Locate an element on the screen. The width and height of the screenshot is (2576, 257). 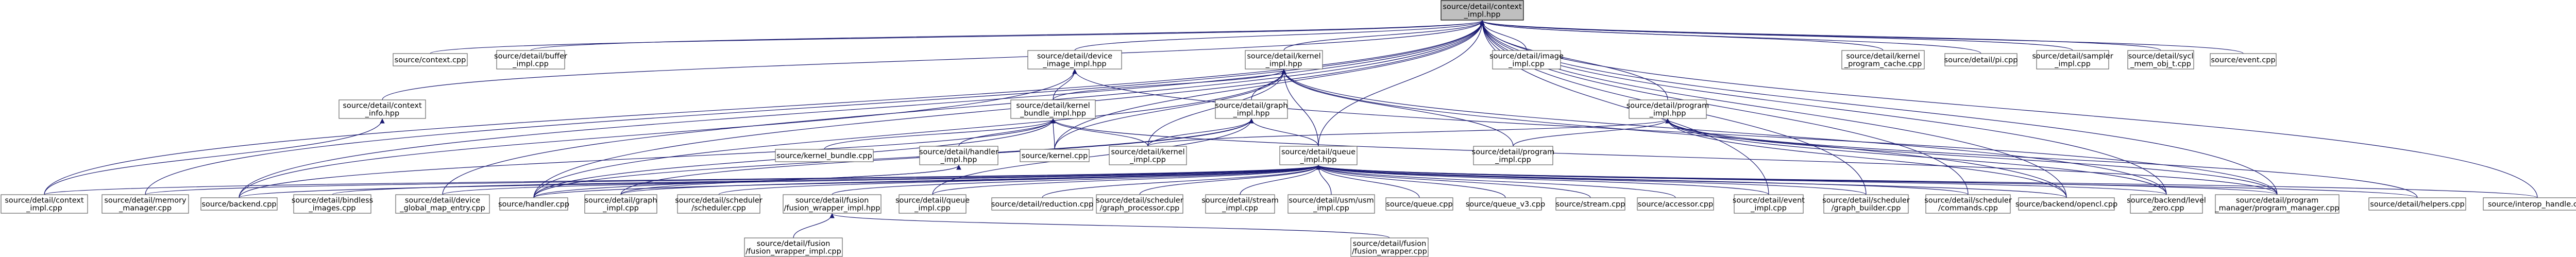
node-handler_cpp: source/handler.cpp is located at coordinates (533, 204).